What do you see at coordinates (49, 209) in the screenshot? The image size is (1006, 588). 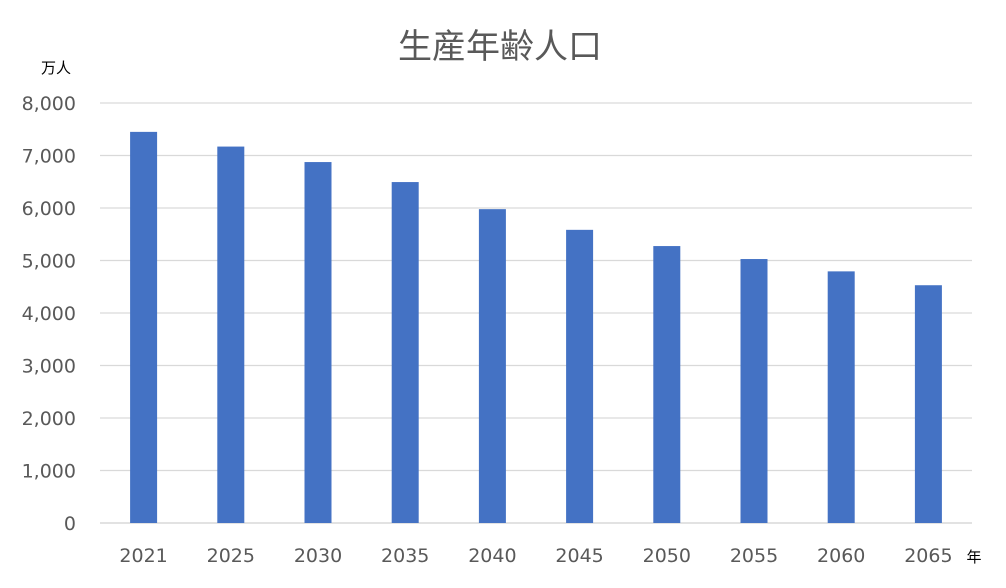 I see `y-tick-label: 6,000` at bounding box center [49, 209].